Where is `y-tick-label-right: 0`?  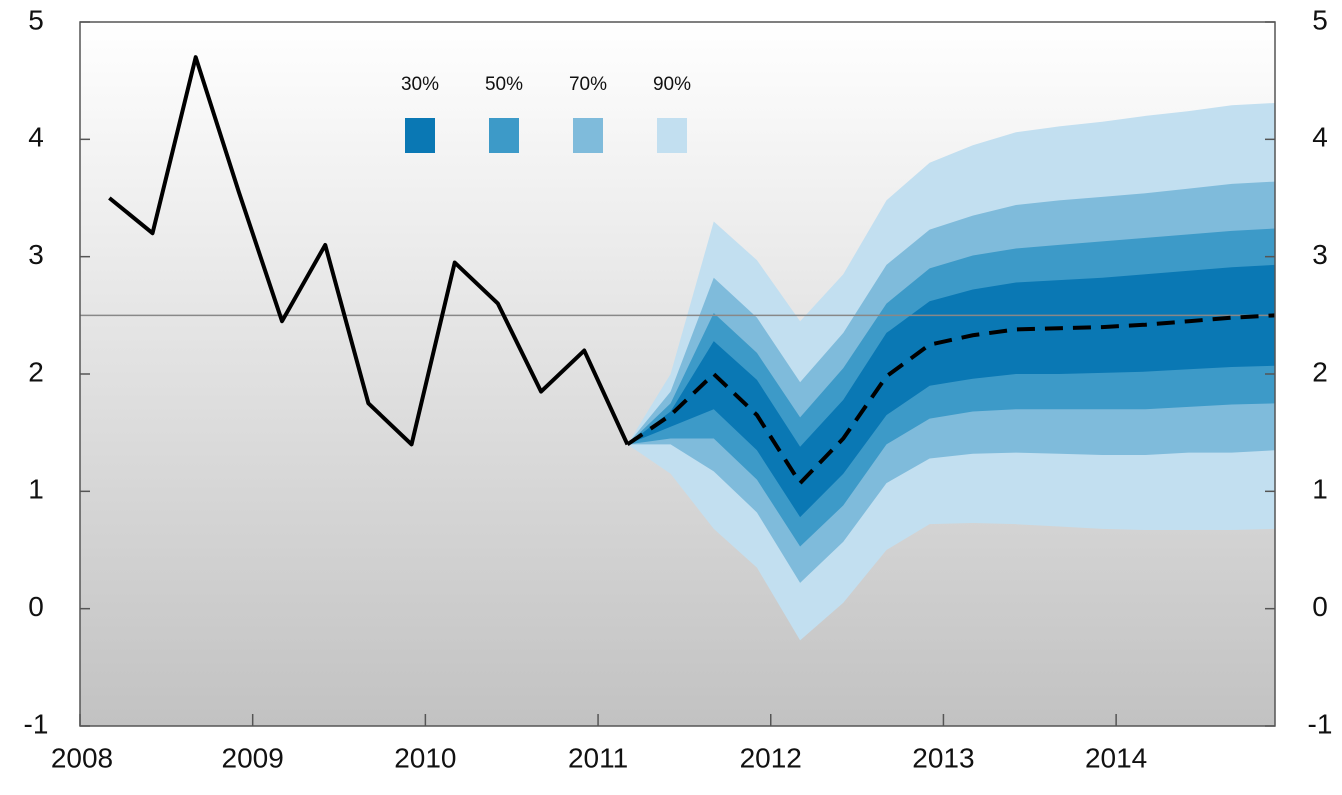
y-tick-label-right: 0 is located at coordinates (1320, 606).